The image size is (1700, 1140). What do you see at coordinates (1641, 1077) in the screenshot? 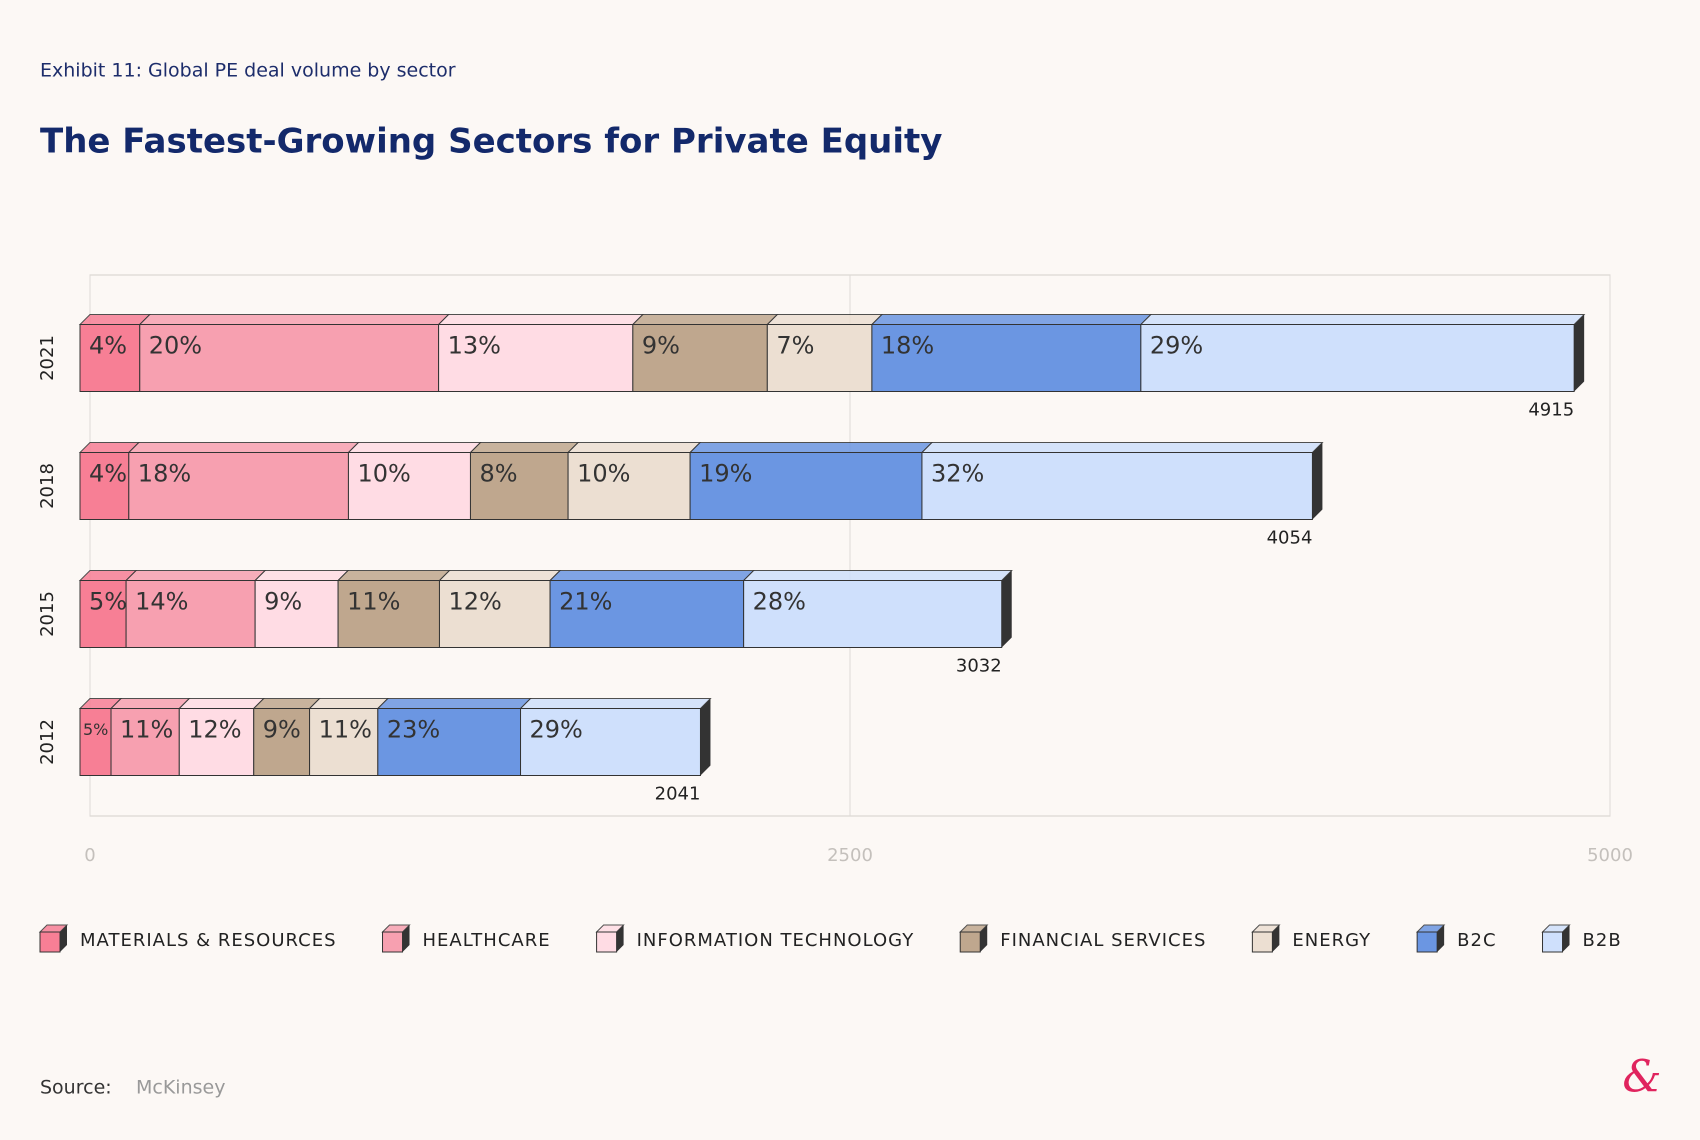
I see `logo: &` at bounding box center [1641, 1077].